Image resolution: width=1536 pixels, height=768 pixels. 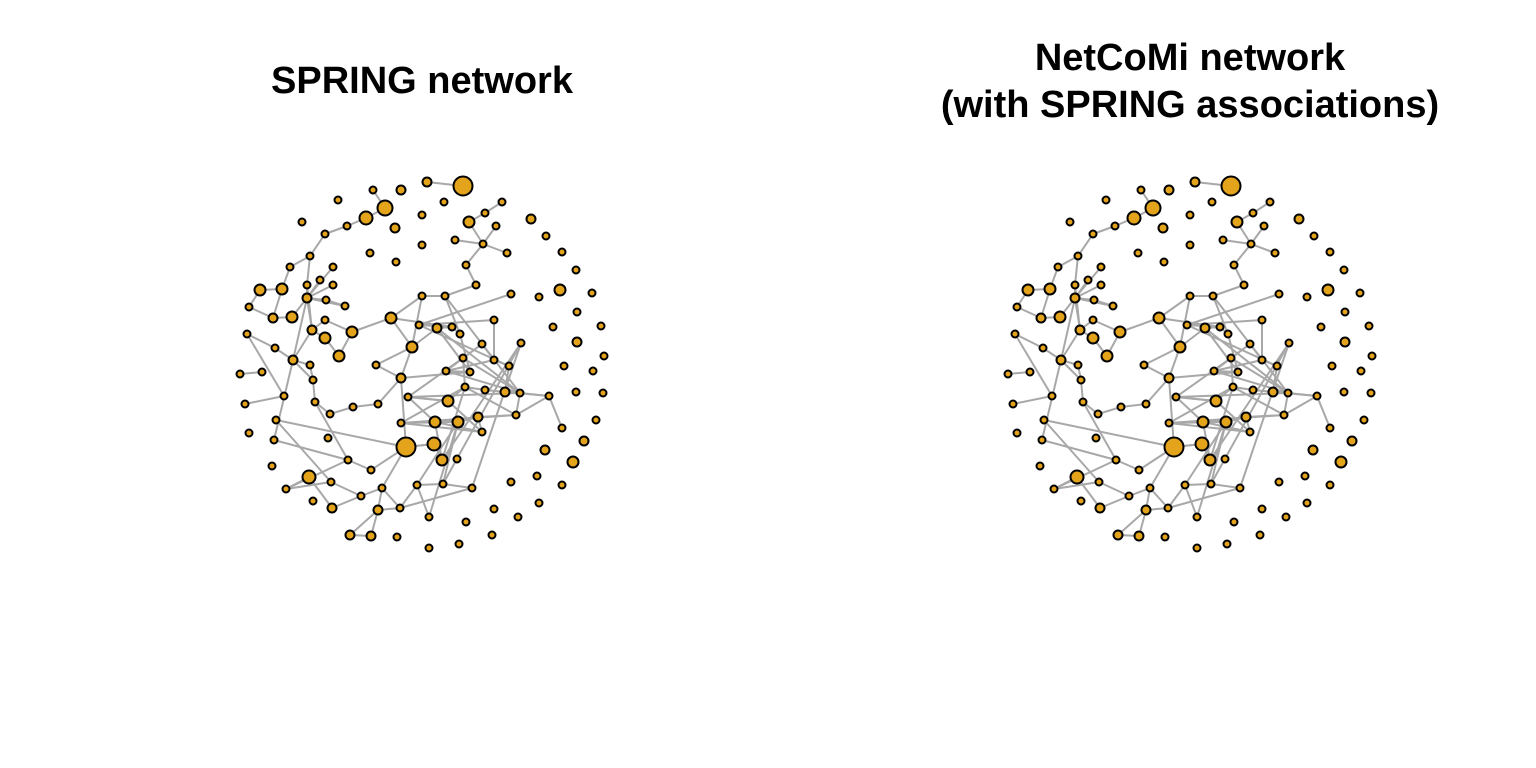 I want to click on panel-title-line-2: (with SPRING associations), so click(x=1190, y=105).